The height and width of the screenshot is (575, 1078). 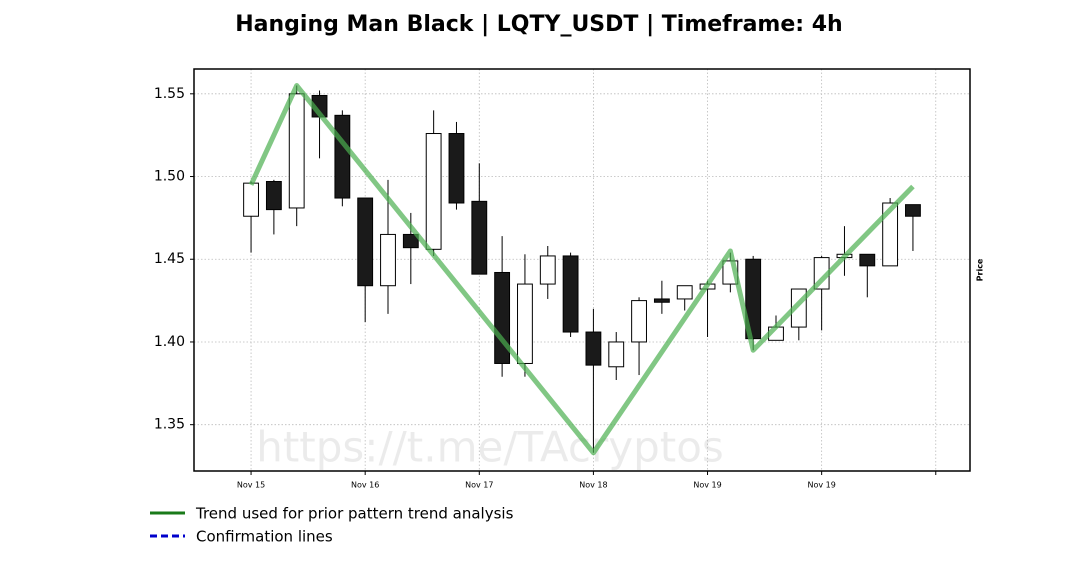 I want to click on x-tick-label: Nov 18, so click(x=593, y=485).